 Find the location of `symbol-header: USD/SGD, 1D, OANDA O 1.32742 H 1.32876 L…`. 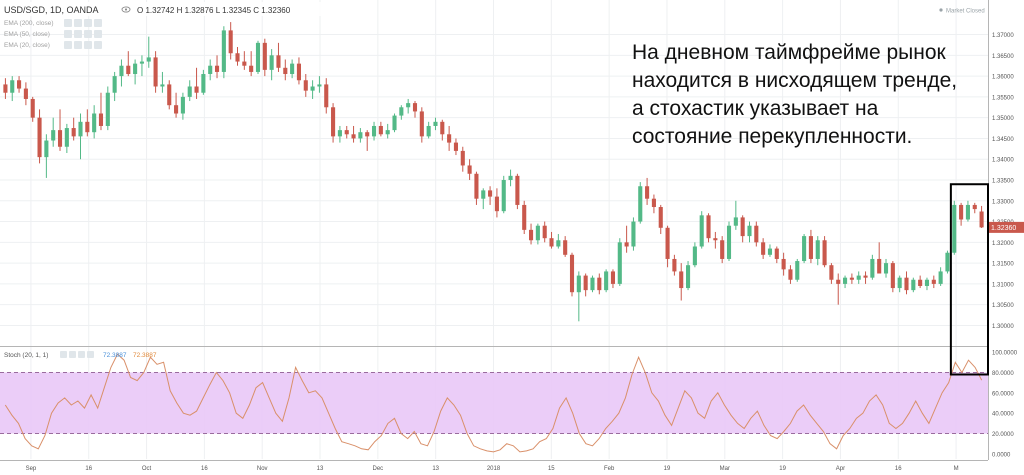

symbol-header: USD/SGD, 1D, OANDA O 1.32742 H 1.32876 L… is located at coordinates (165, 9).